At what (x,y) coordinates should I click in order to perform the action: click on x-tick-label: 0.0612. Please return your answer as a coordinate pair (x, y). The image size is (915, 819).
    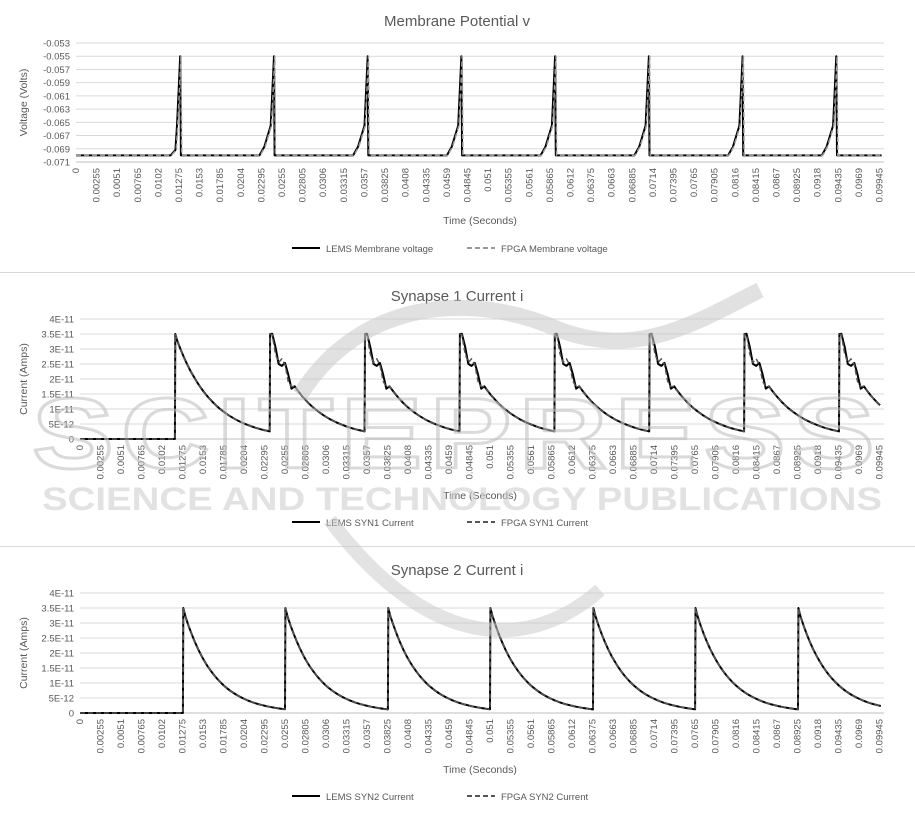
    Looking at the image, I should click on (572, 459).